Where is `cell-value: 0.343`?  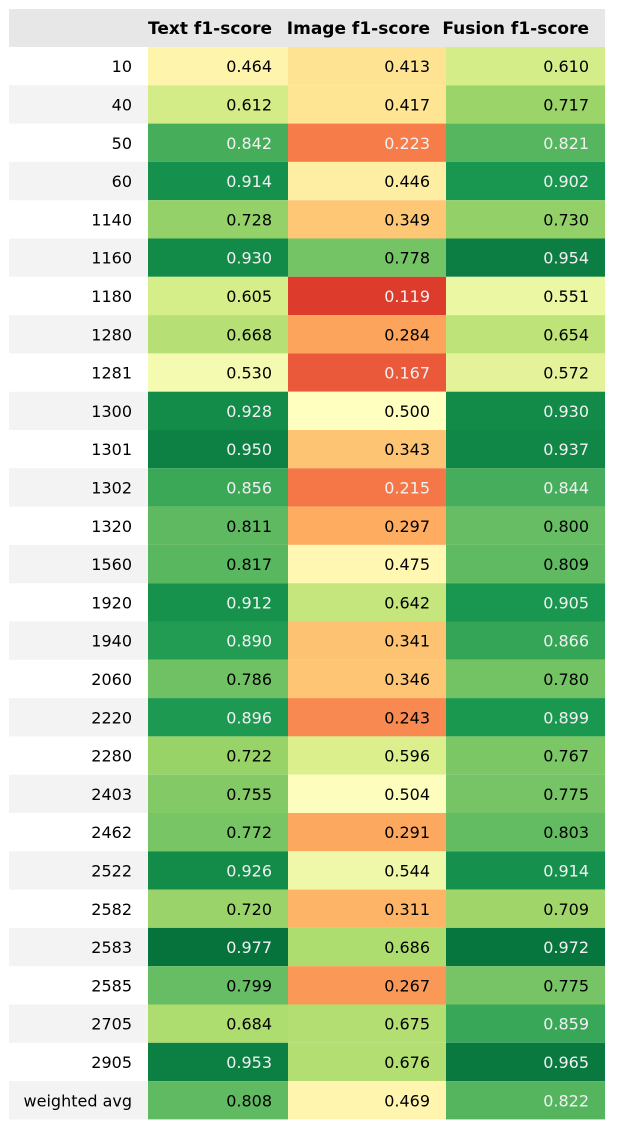 cell-value: 0.343 is located at coordinates (407, 449).